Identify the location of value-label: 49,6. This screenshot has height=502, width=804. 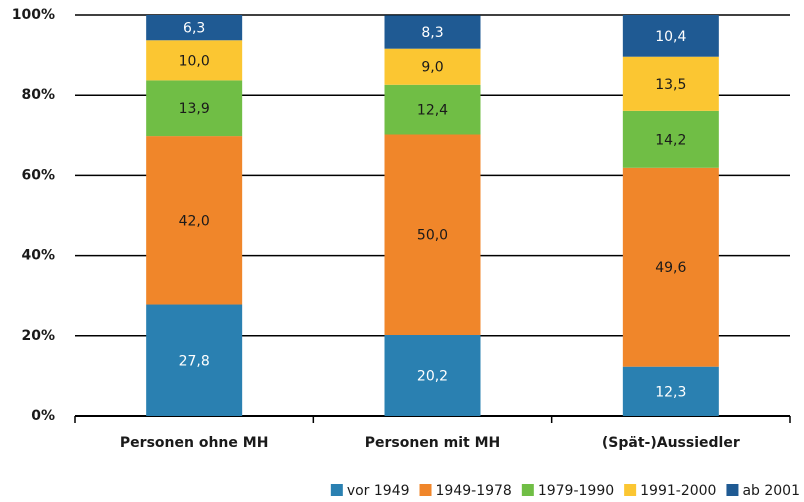
(670, 268).